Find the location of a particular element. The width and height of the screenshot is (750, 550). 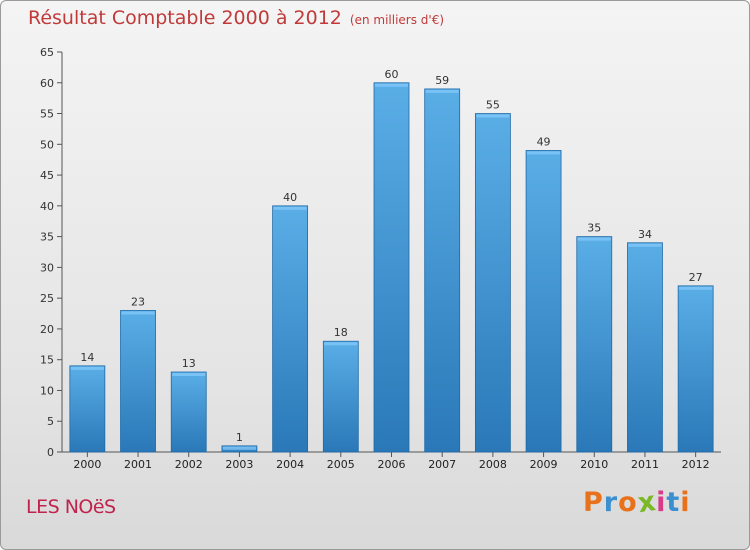

data-label: 35 is located at coordinates (594, 228).